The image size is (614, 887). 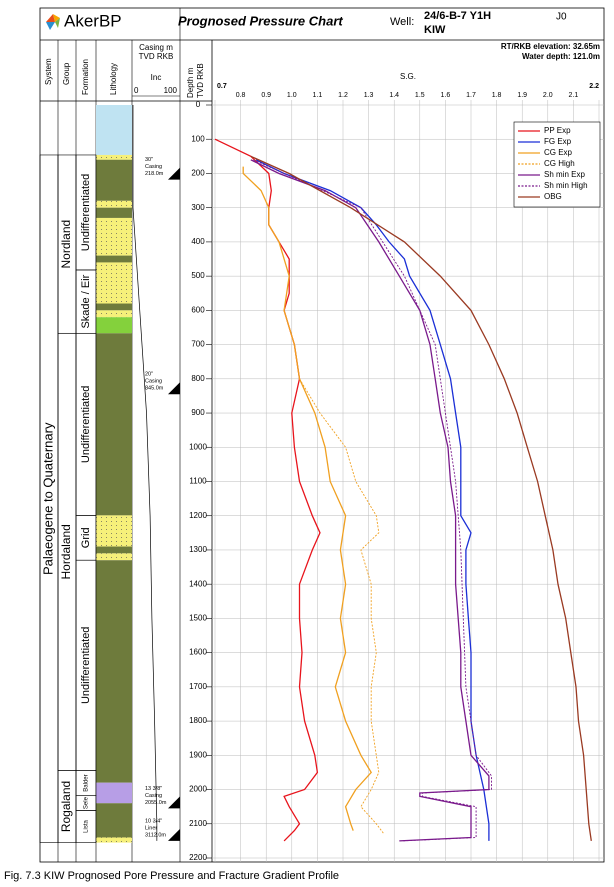 What do you see at coordinates (471, 95) in the screenshot?
I see `x-tick-label: 1.7` at bounding box center [471, 95].